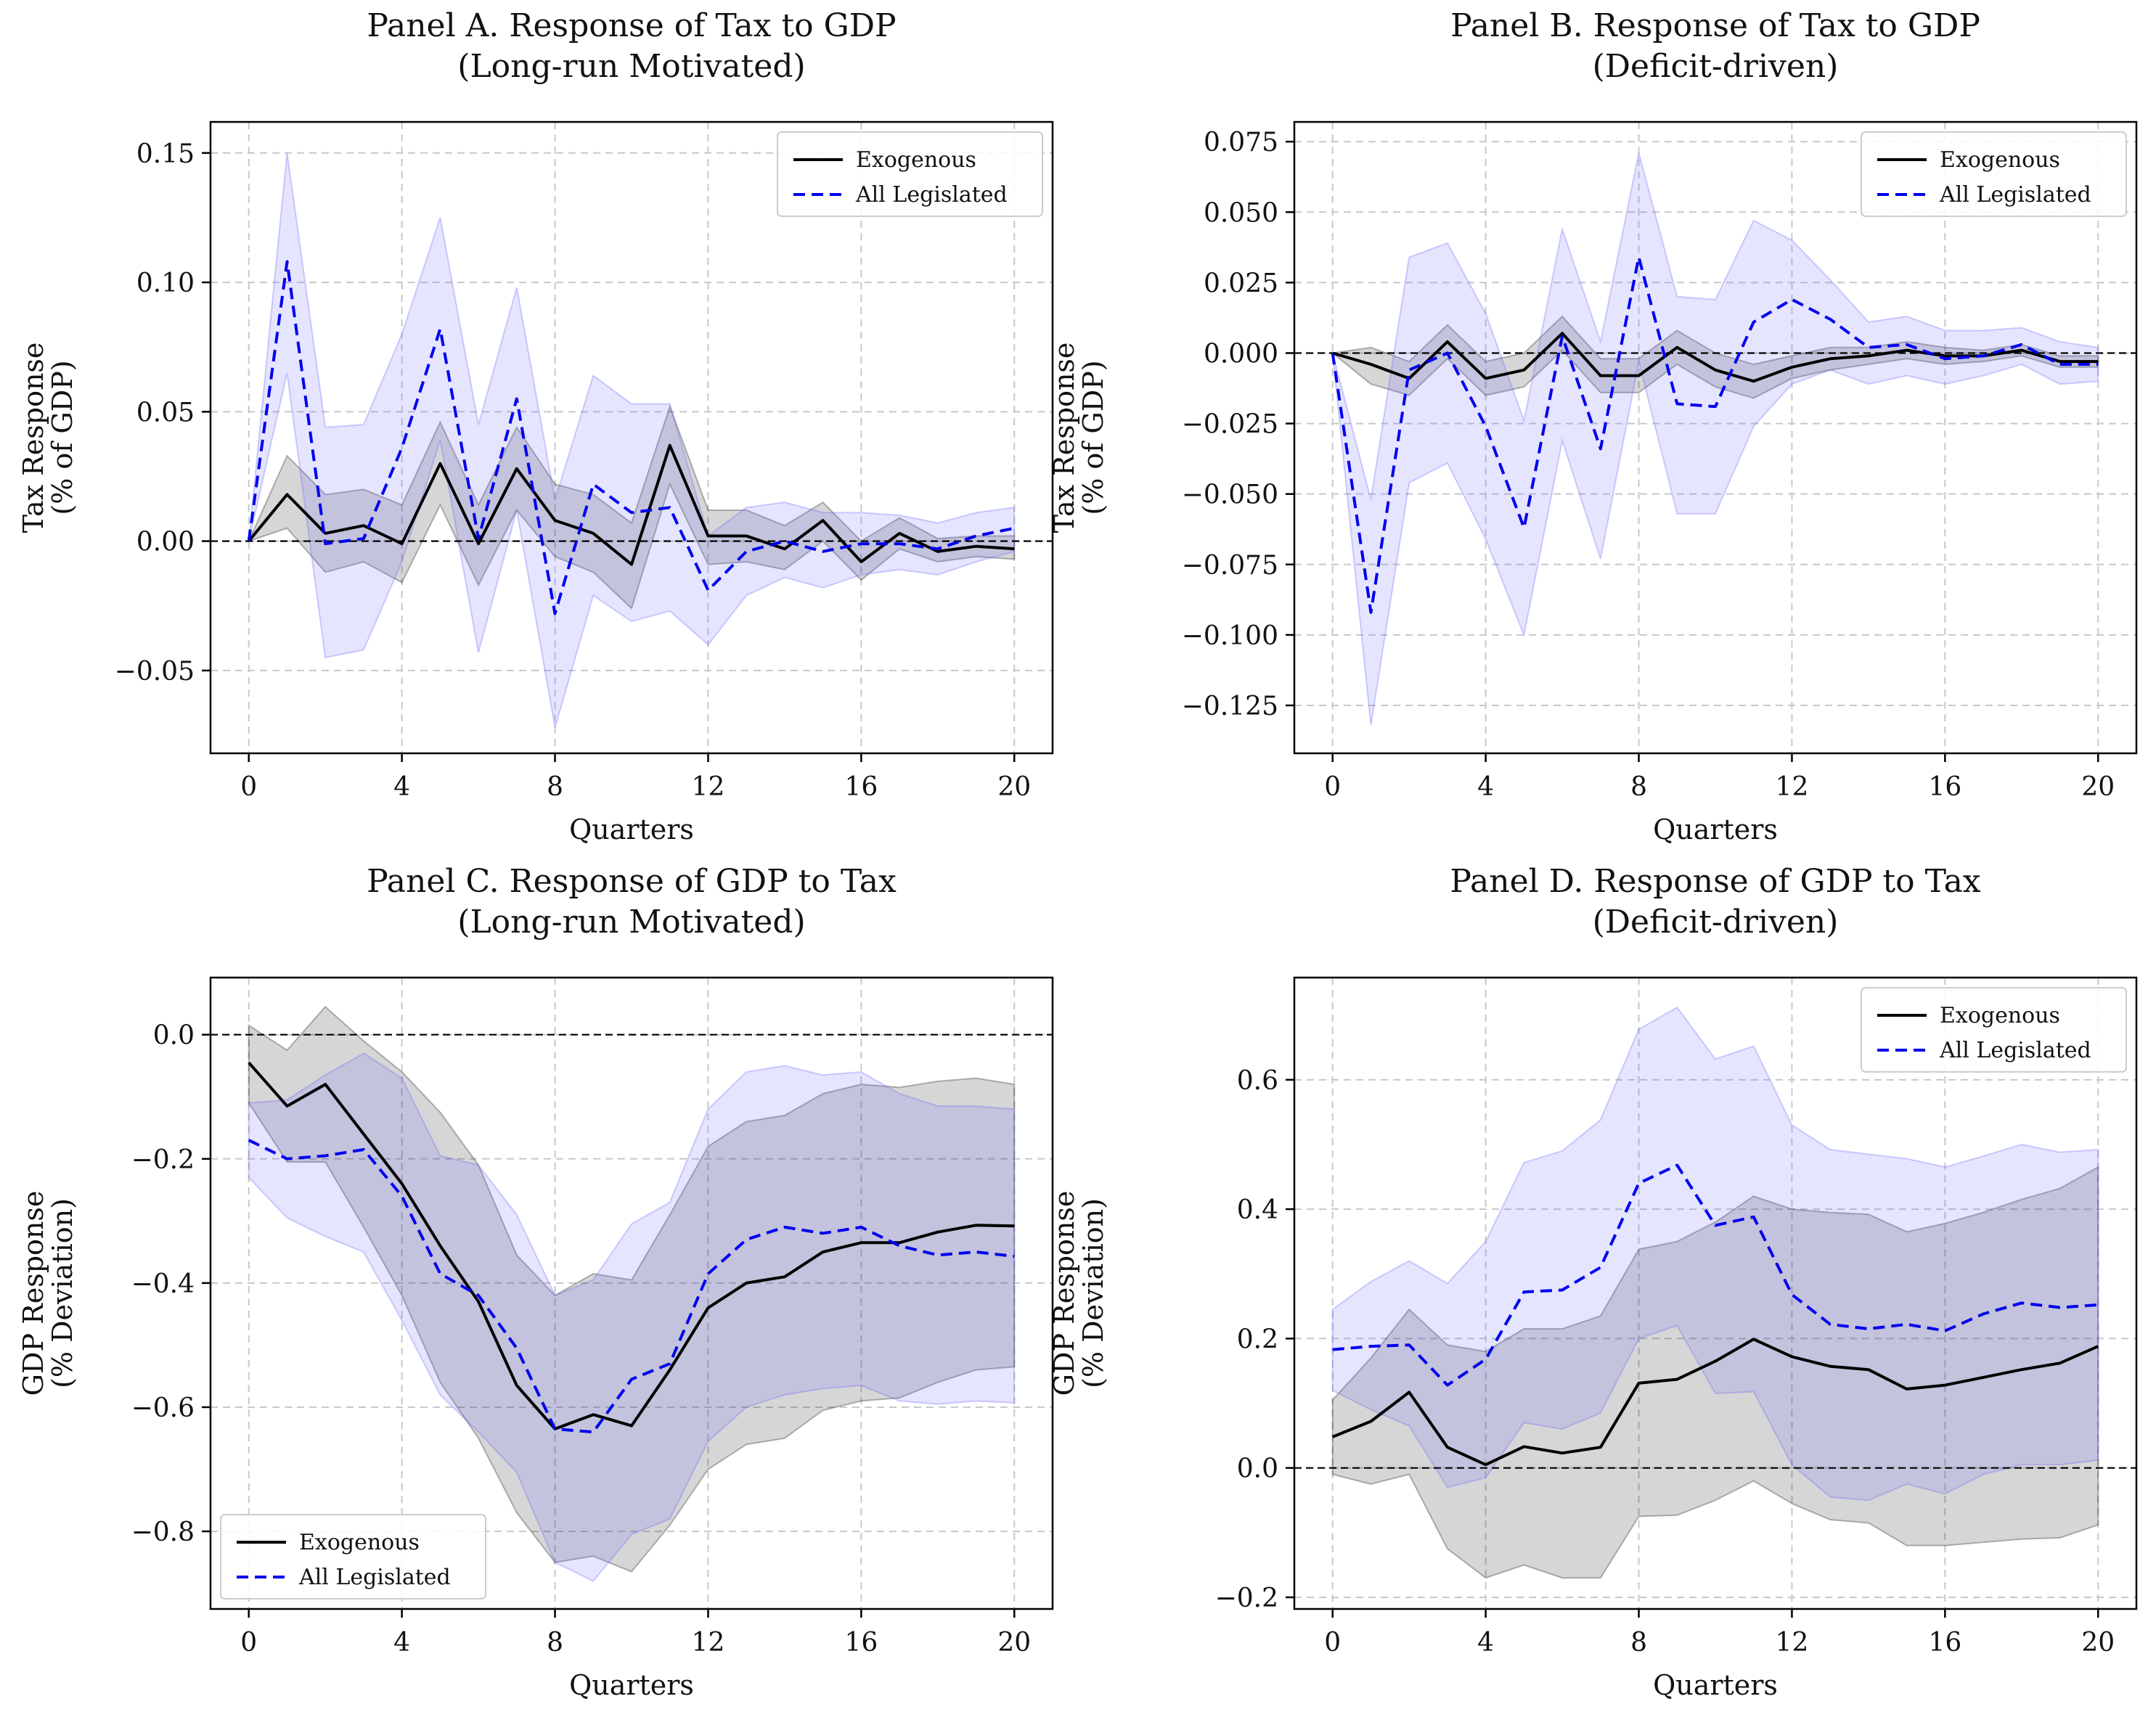  Describe the element at coordinates (1715, 25) in the screenshot. I see `panel-title-line-1: Panel B. Response of Tax to GDP` at that location.